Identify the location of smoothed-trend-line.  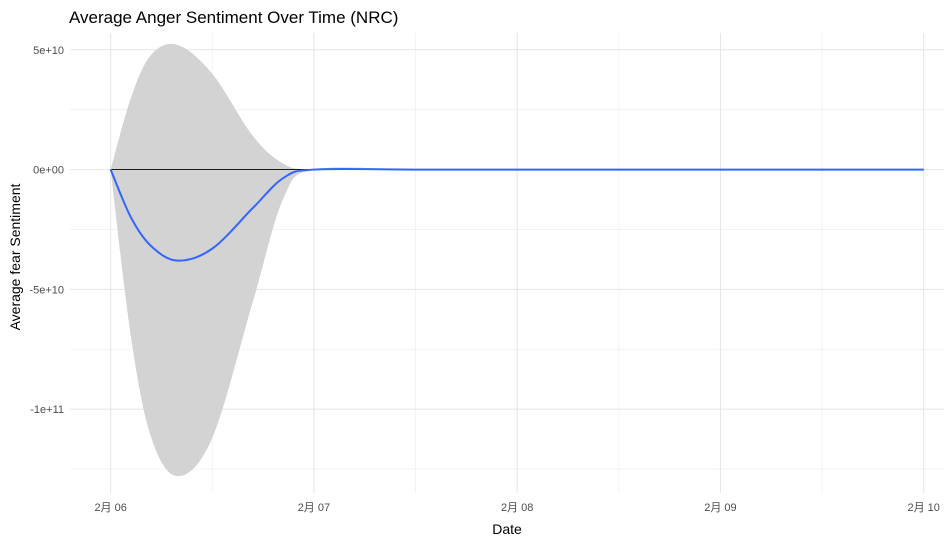
(516, 214).